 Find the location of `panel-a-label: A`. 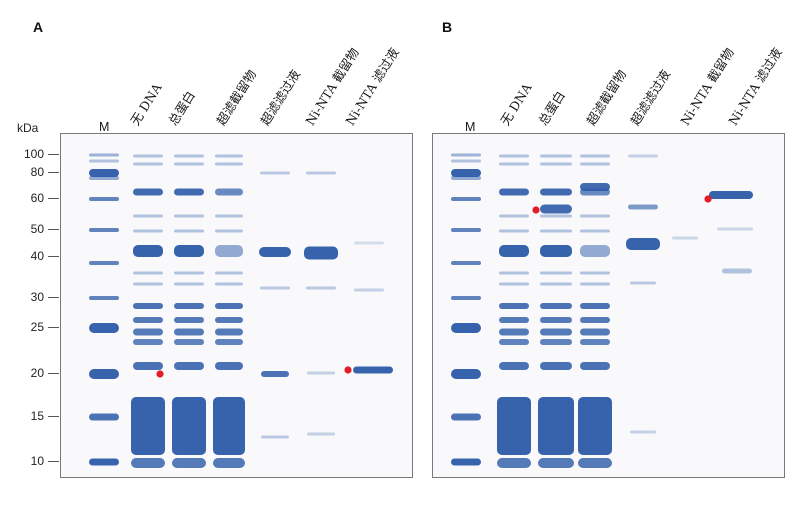

panel-a-label: A is located at coordinates (38, 27).